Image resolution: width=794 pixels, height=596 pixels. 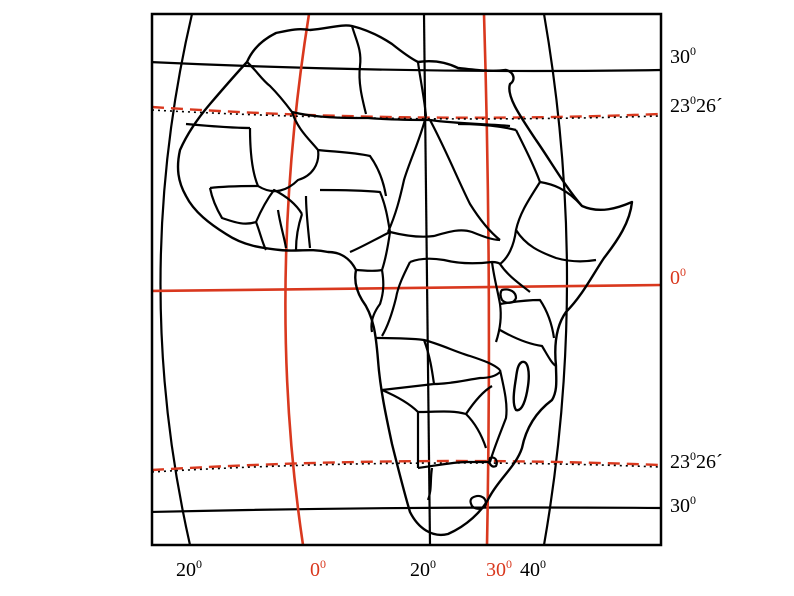 I want to click on label-tropic-cancer: 23026´, so click(x=696, y=105).